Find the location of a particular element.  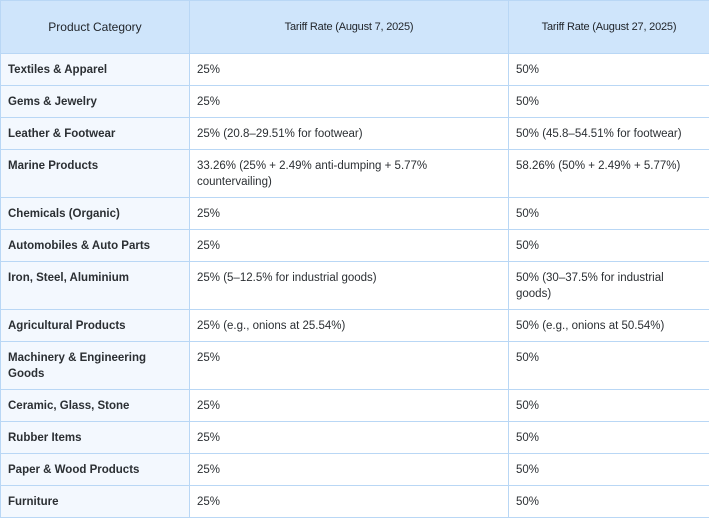

category-cell: Gems & Jewelry is located at coordinates (95, 102).